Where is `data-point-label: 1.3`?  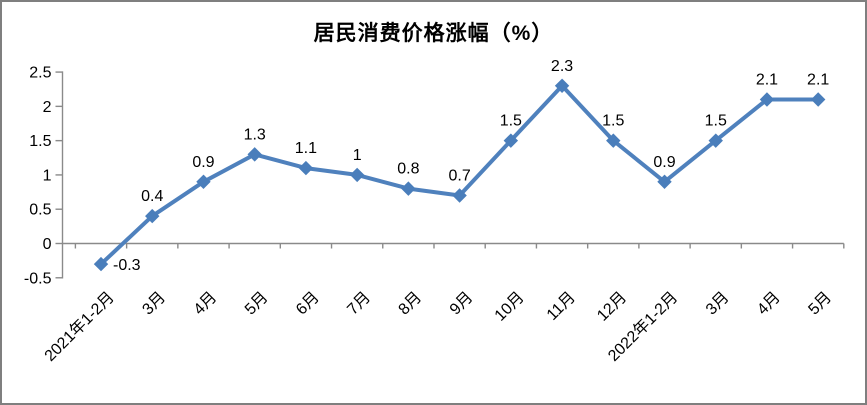
data-point-label: 1.3 is located at coordinates (255, 134).